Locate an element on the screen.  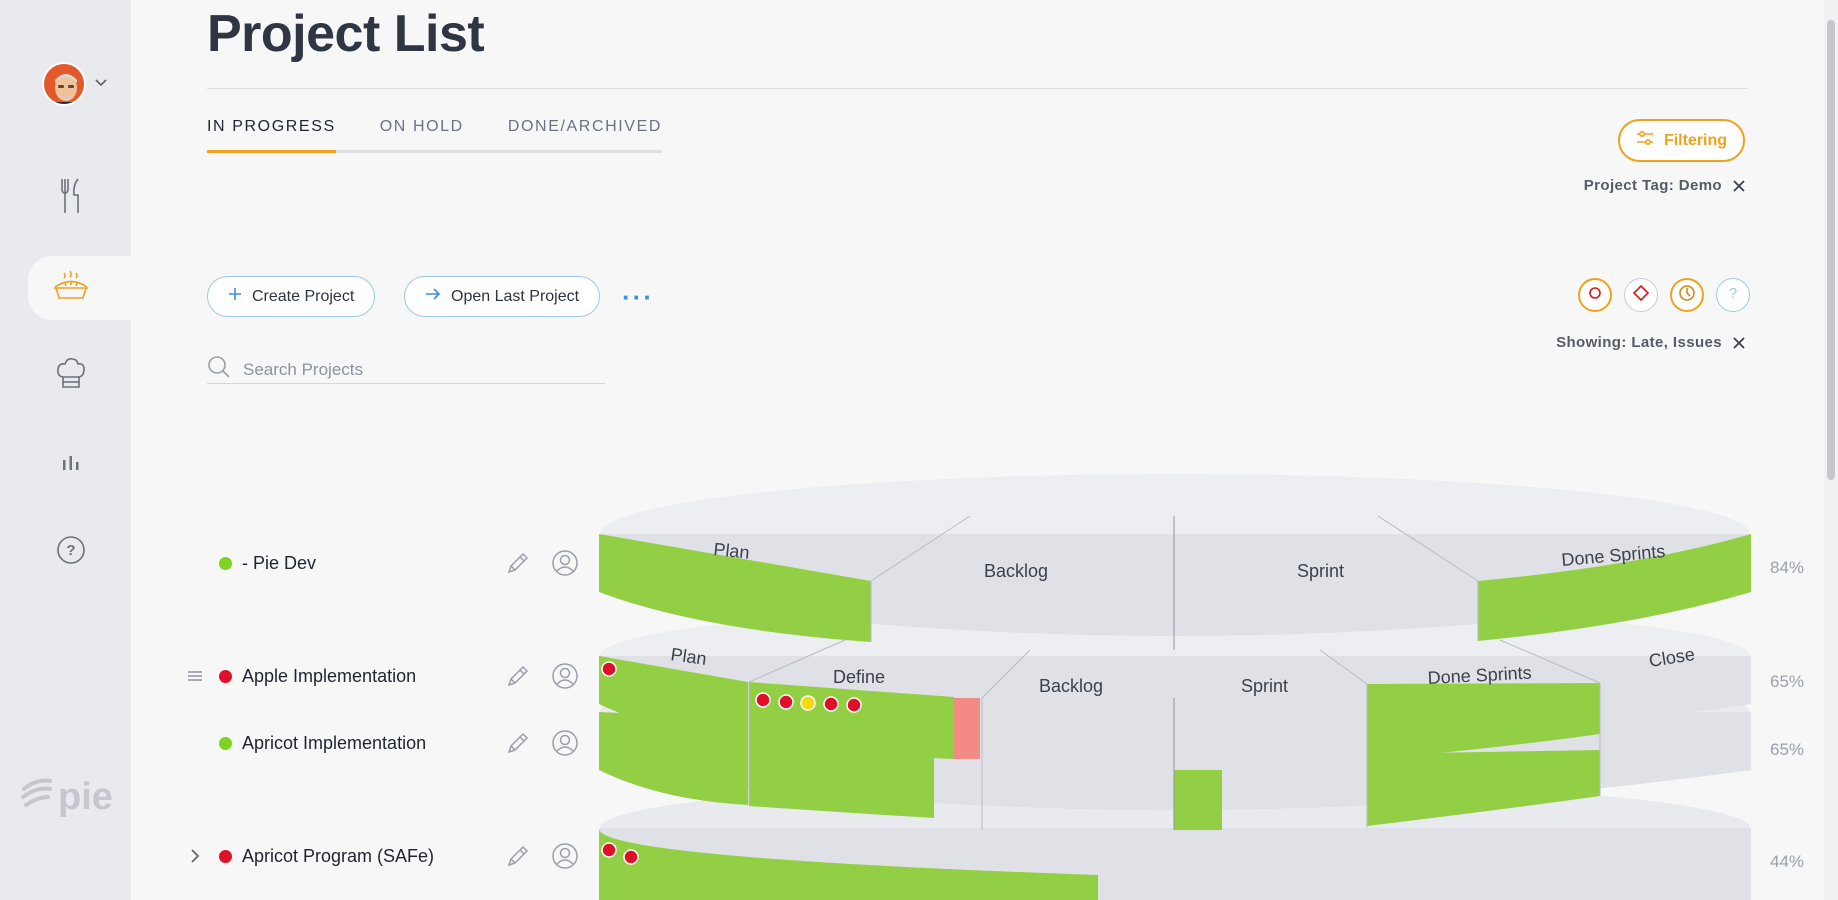
project-row-apricot-implementation: Apricot Implementation is located at coordinates (375, 743).